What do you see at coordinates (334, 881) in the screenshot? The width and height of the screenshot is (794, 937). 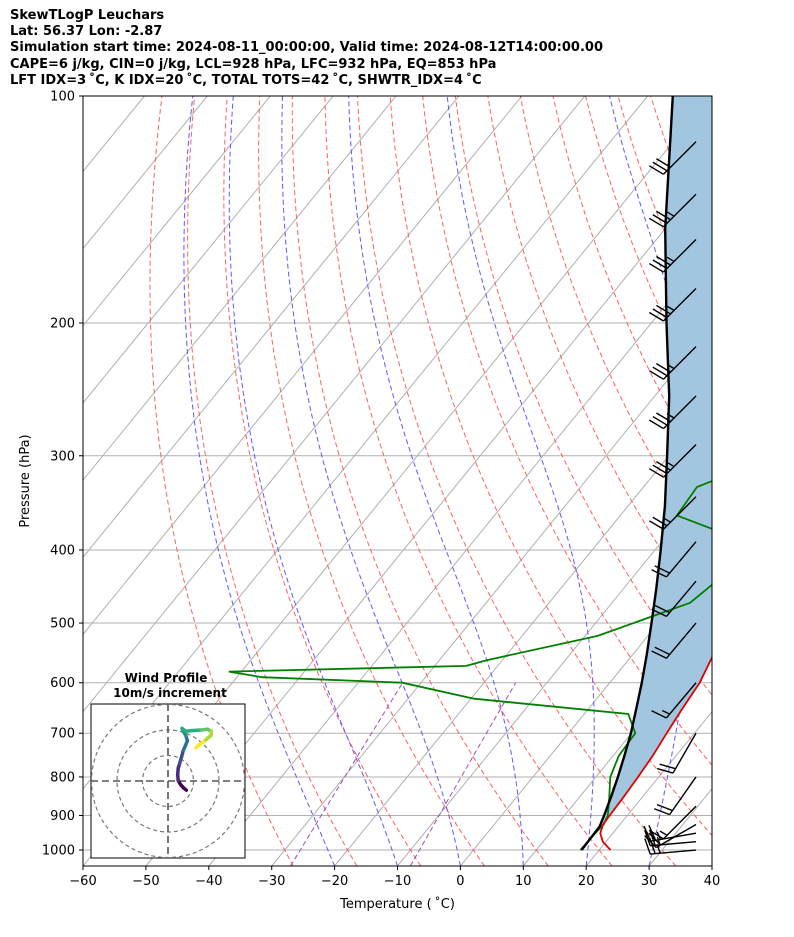 I see `x-tick-label: −20` at bounding box center [334, 881].